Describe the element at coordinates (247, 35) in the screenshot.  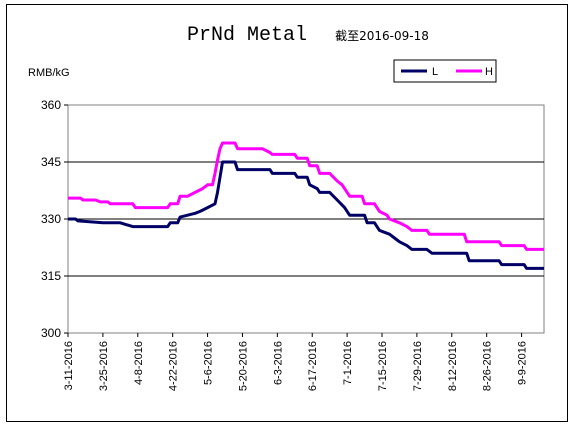
I see `chart-title: PrNd Metal` at that location.